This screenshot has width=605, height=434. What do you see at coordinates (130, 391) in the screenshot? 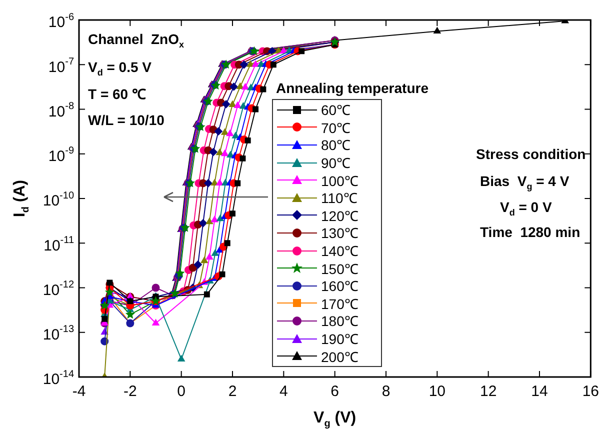
I see `x-tick-label: -2` at bounding box center [130, 391].